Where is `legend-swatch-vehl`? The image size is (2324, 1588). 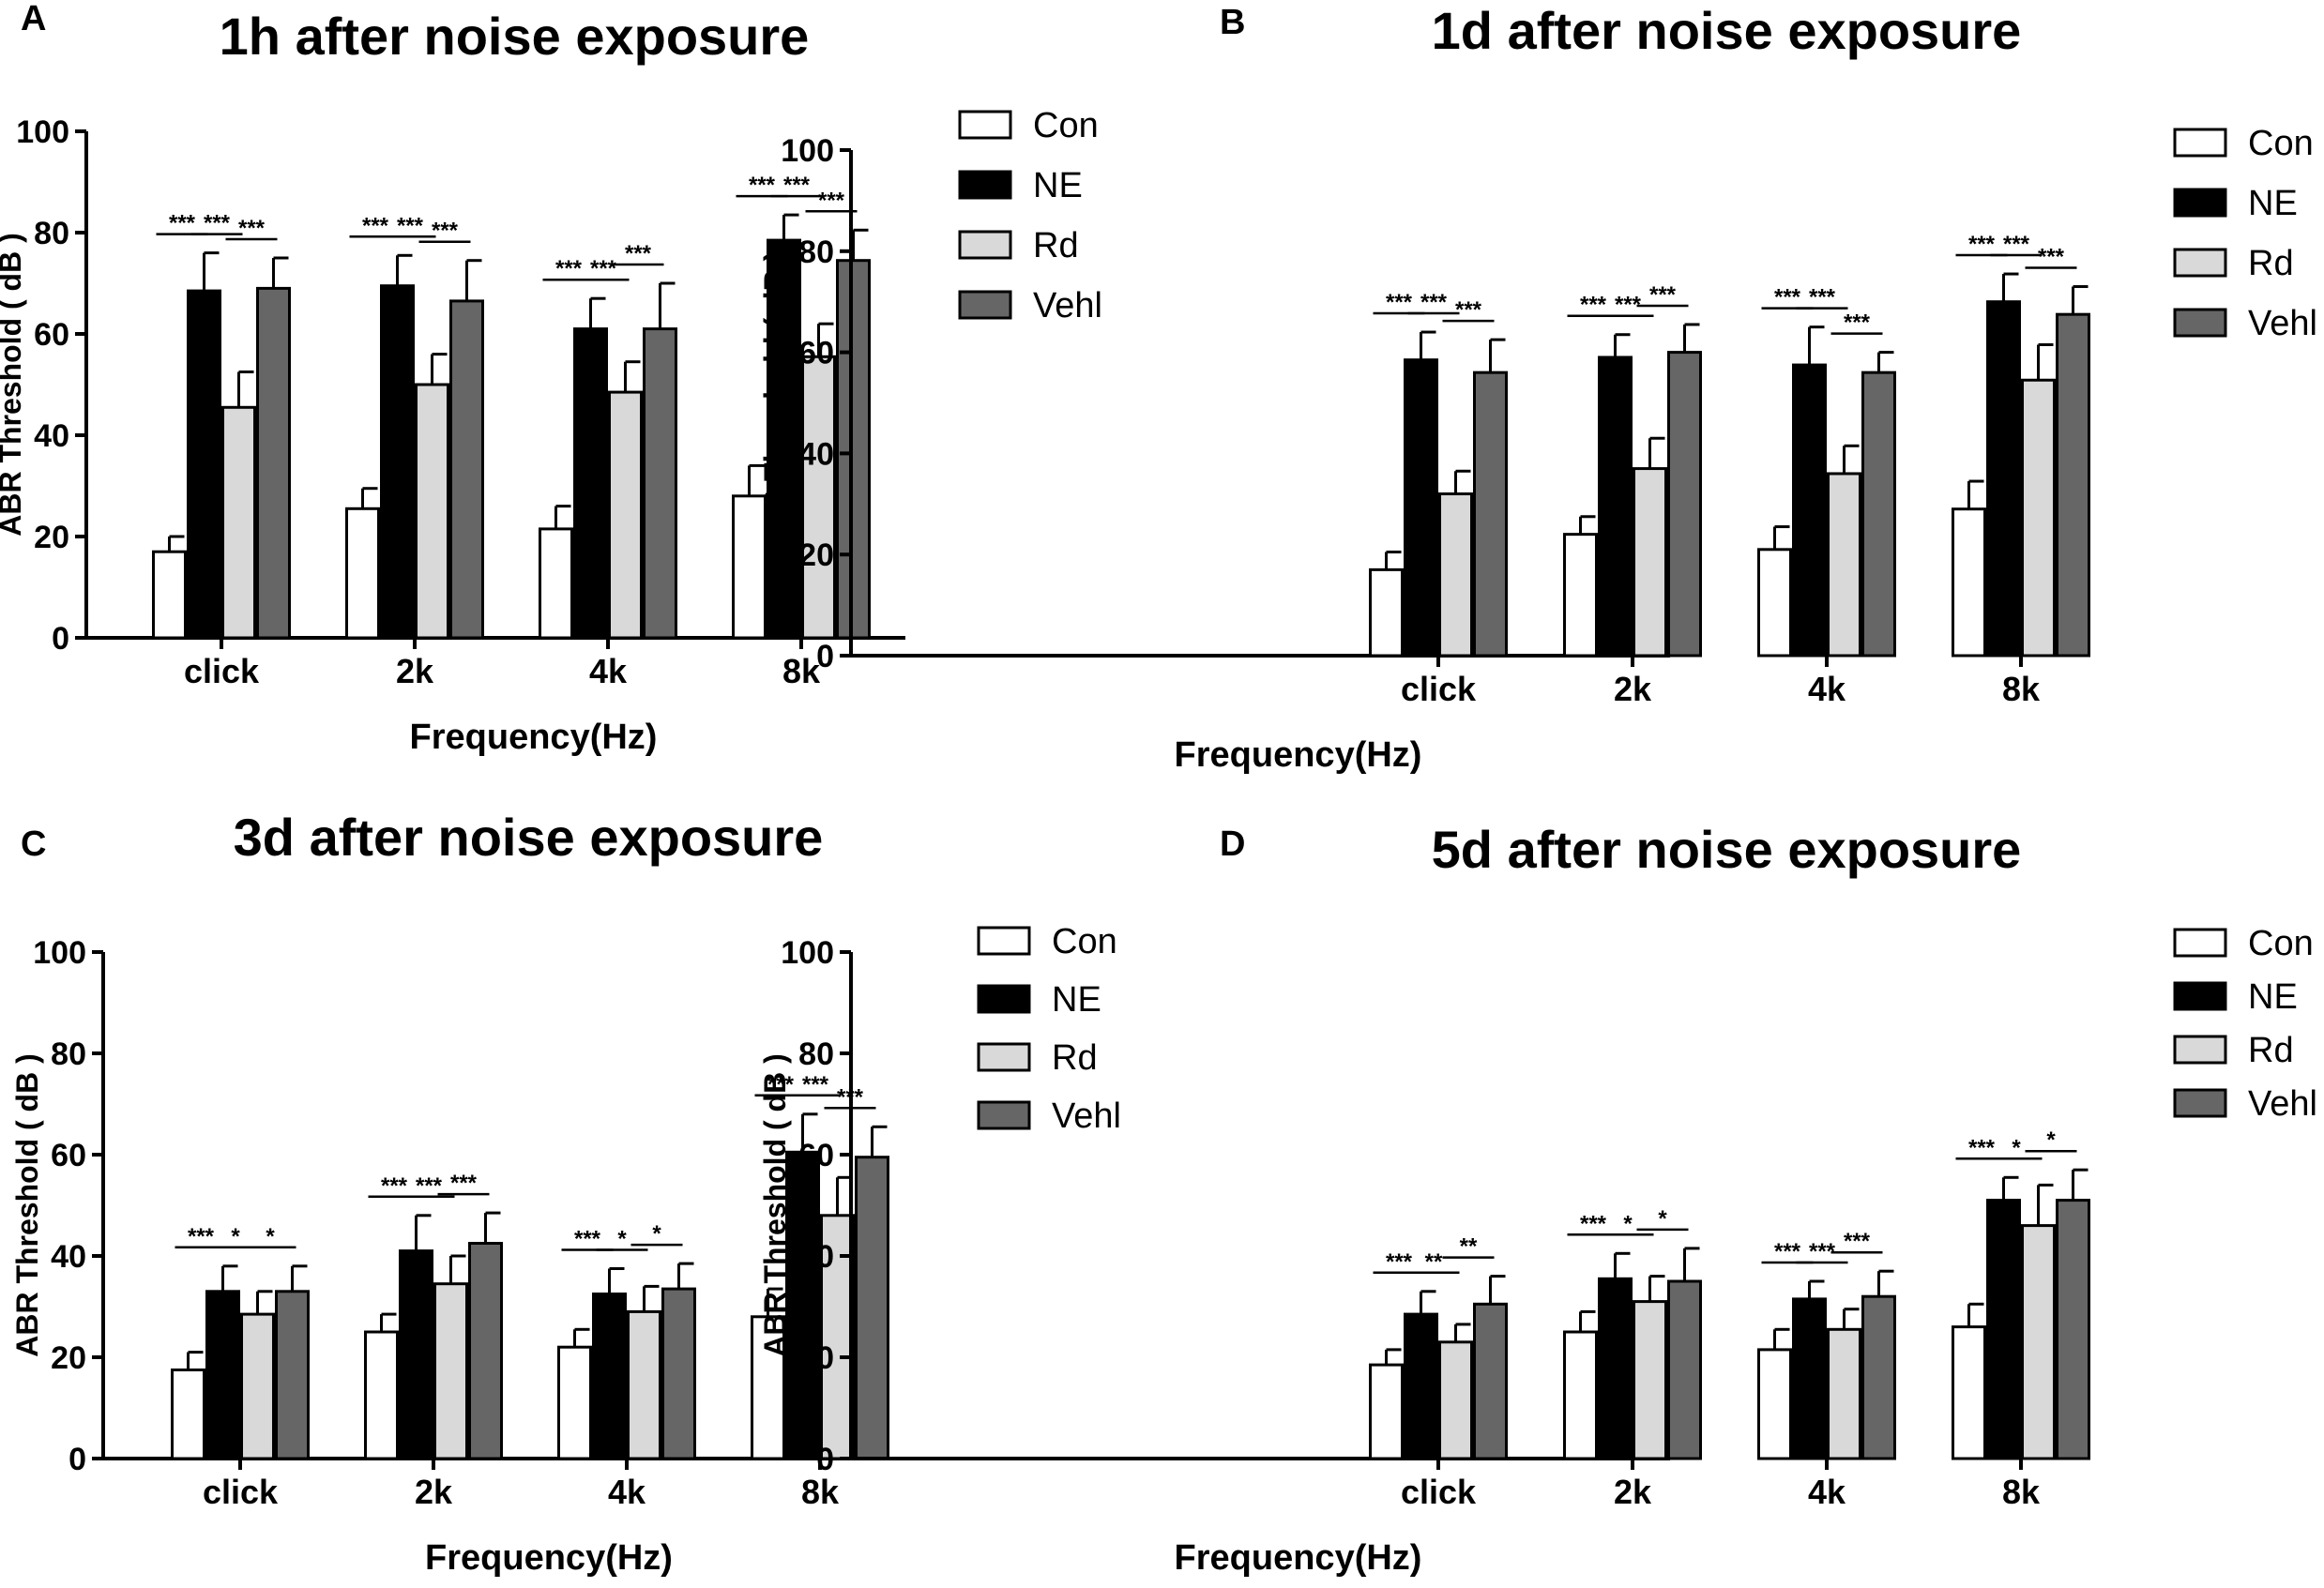 legend-swatch-vehl is located at coordinates (2200, 323).